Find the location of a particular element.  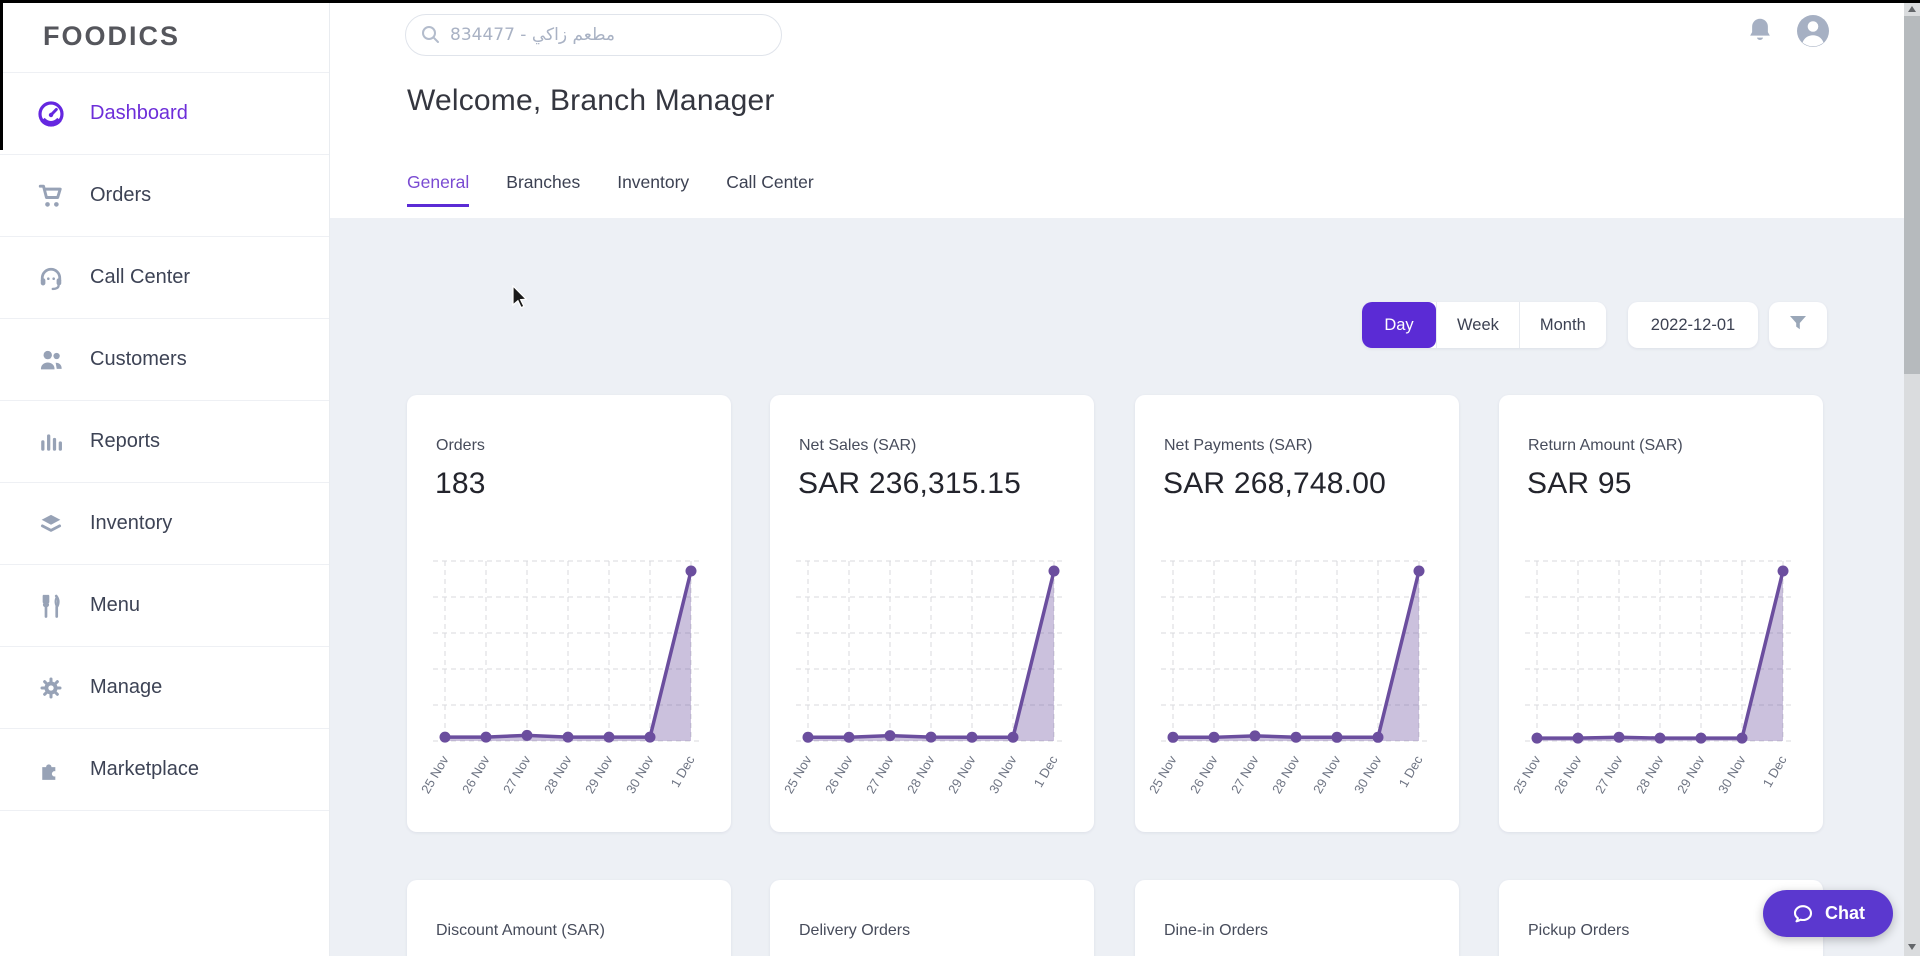

sidebar-item-inventory: Inventory is located at coordinates (164, 524).